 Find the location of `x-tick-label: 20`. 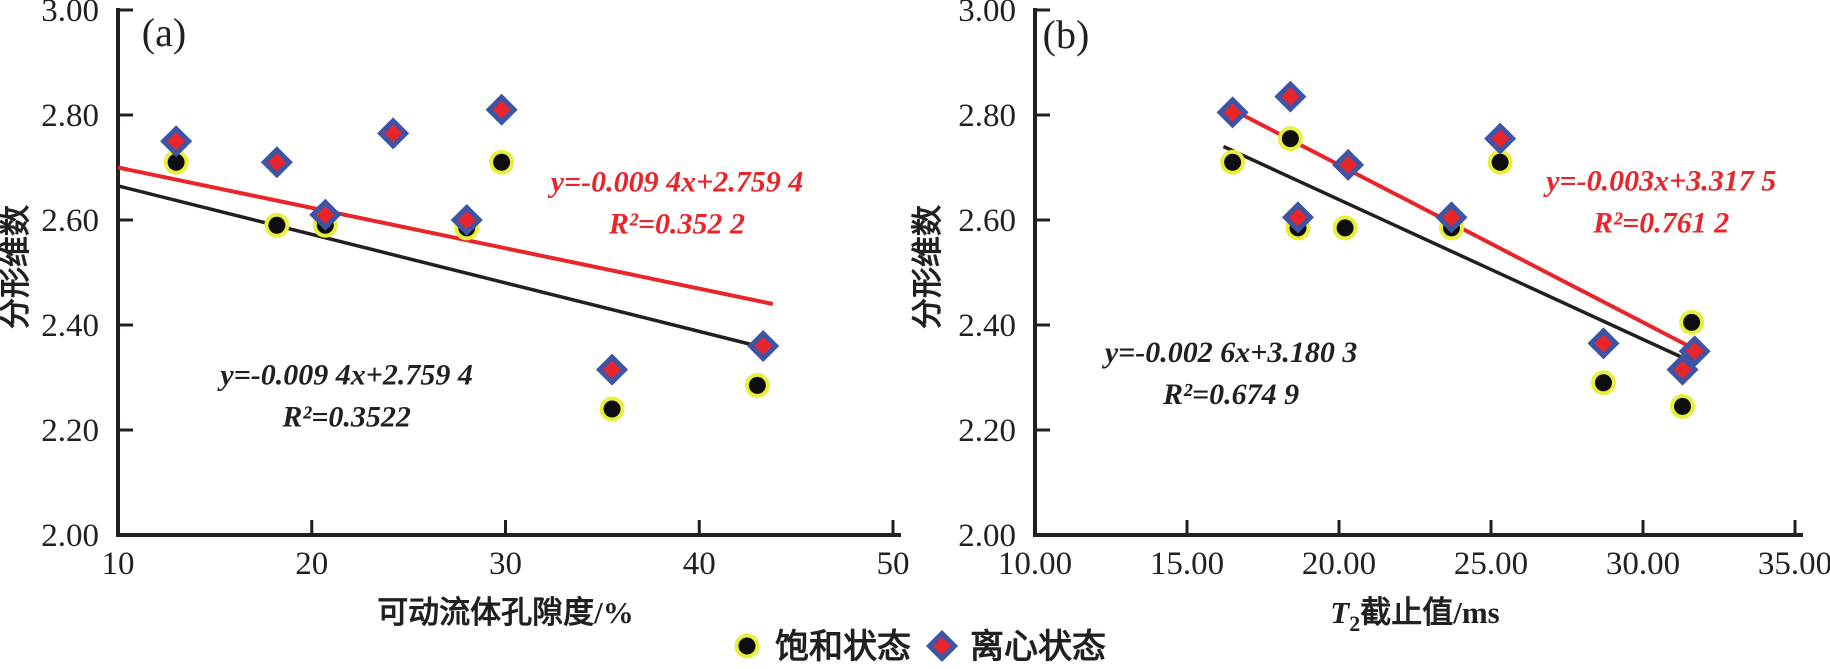

x-tick-label: 20 is located at coordinates (311, 564).